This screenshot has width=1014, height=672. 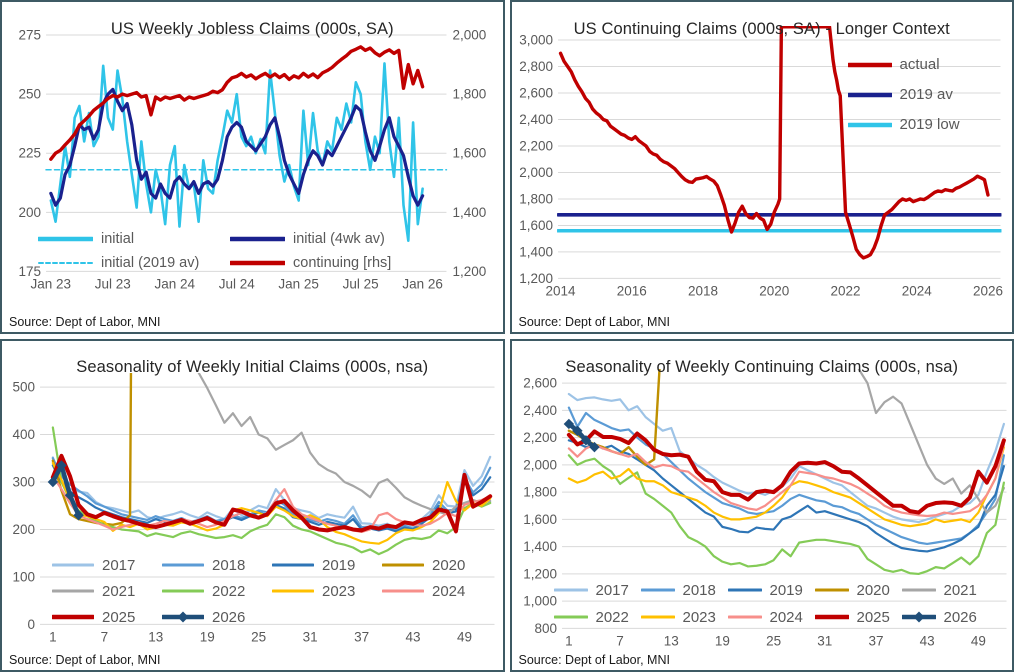 What do you see at coordinates (786, 617) in the screenshot?
I see `legend-label: 2024` at bounding box center [786, 617].